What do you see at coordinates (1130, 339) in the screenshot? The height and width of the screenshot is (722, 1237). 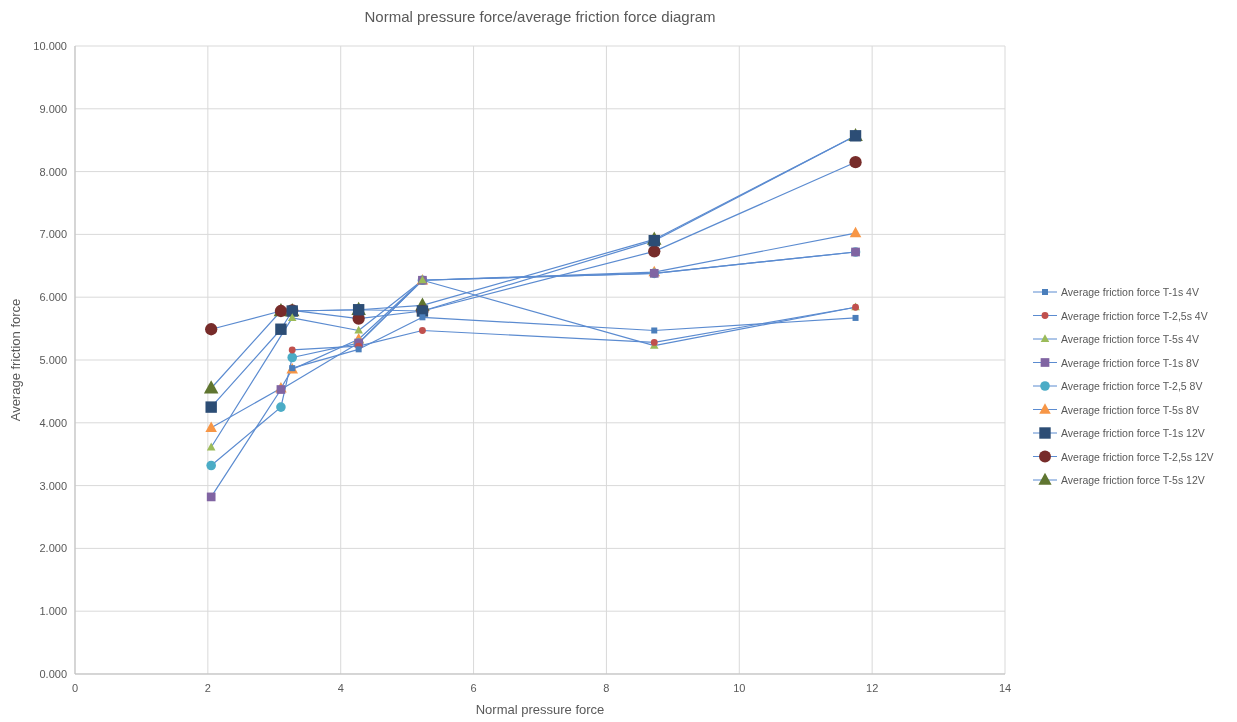 I see `legend-label: Average friction force T-5s 4V` at bounding box center [1130, 339].